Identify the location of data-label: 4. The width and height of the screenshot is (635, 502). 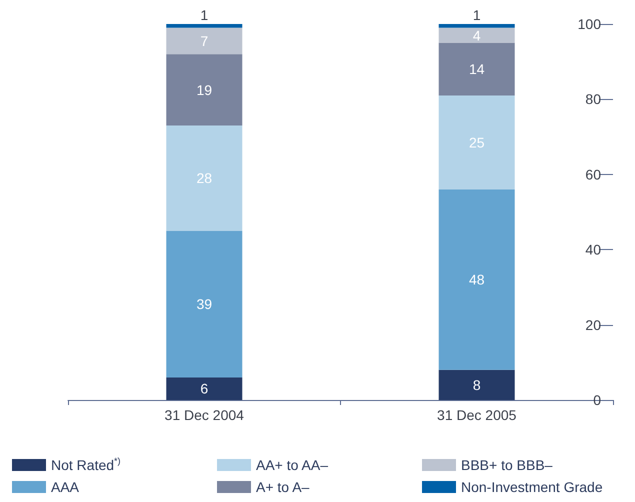
(476, 35).